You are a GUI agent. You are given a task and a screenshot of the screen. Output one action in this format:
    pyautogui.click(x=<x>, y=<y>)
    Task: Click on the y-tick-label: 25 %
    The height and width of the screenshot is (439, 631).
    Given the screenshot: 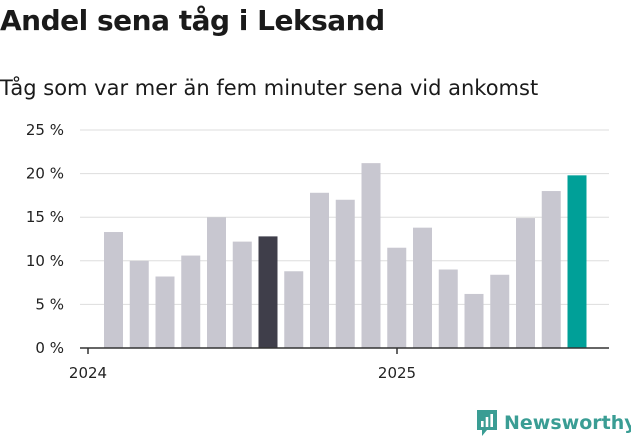 What is the action you would take?
    pyautogui.click(x=45, y=130)
    